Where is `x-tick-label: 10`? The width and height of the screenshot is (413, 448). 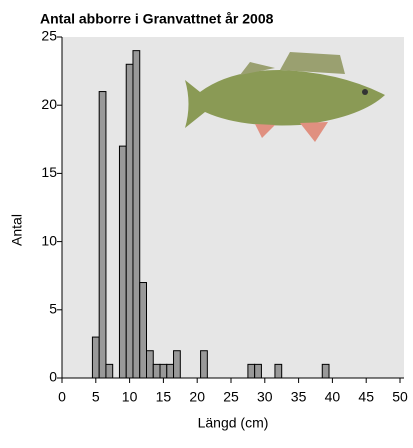 x-tick-label: 10 is located at coordinates (130, 397).